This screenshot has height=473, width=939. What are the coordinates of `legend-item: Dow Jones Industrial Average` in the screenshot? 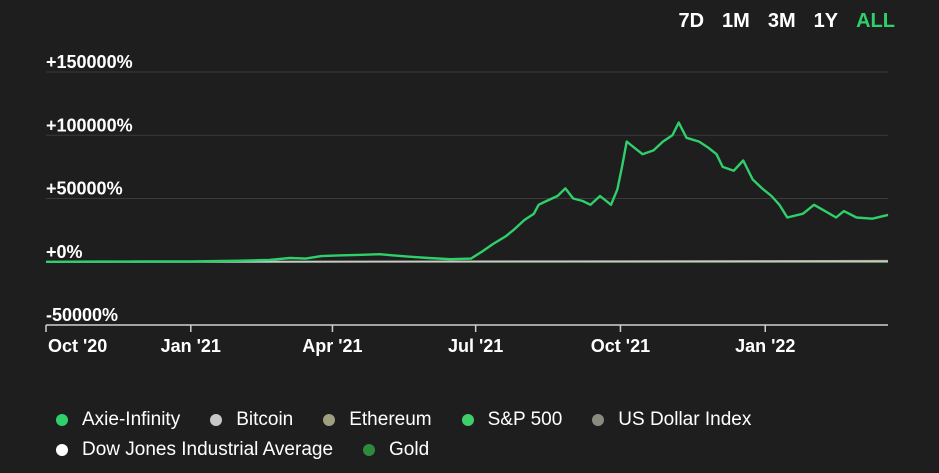 It's located at (194, 450).